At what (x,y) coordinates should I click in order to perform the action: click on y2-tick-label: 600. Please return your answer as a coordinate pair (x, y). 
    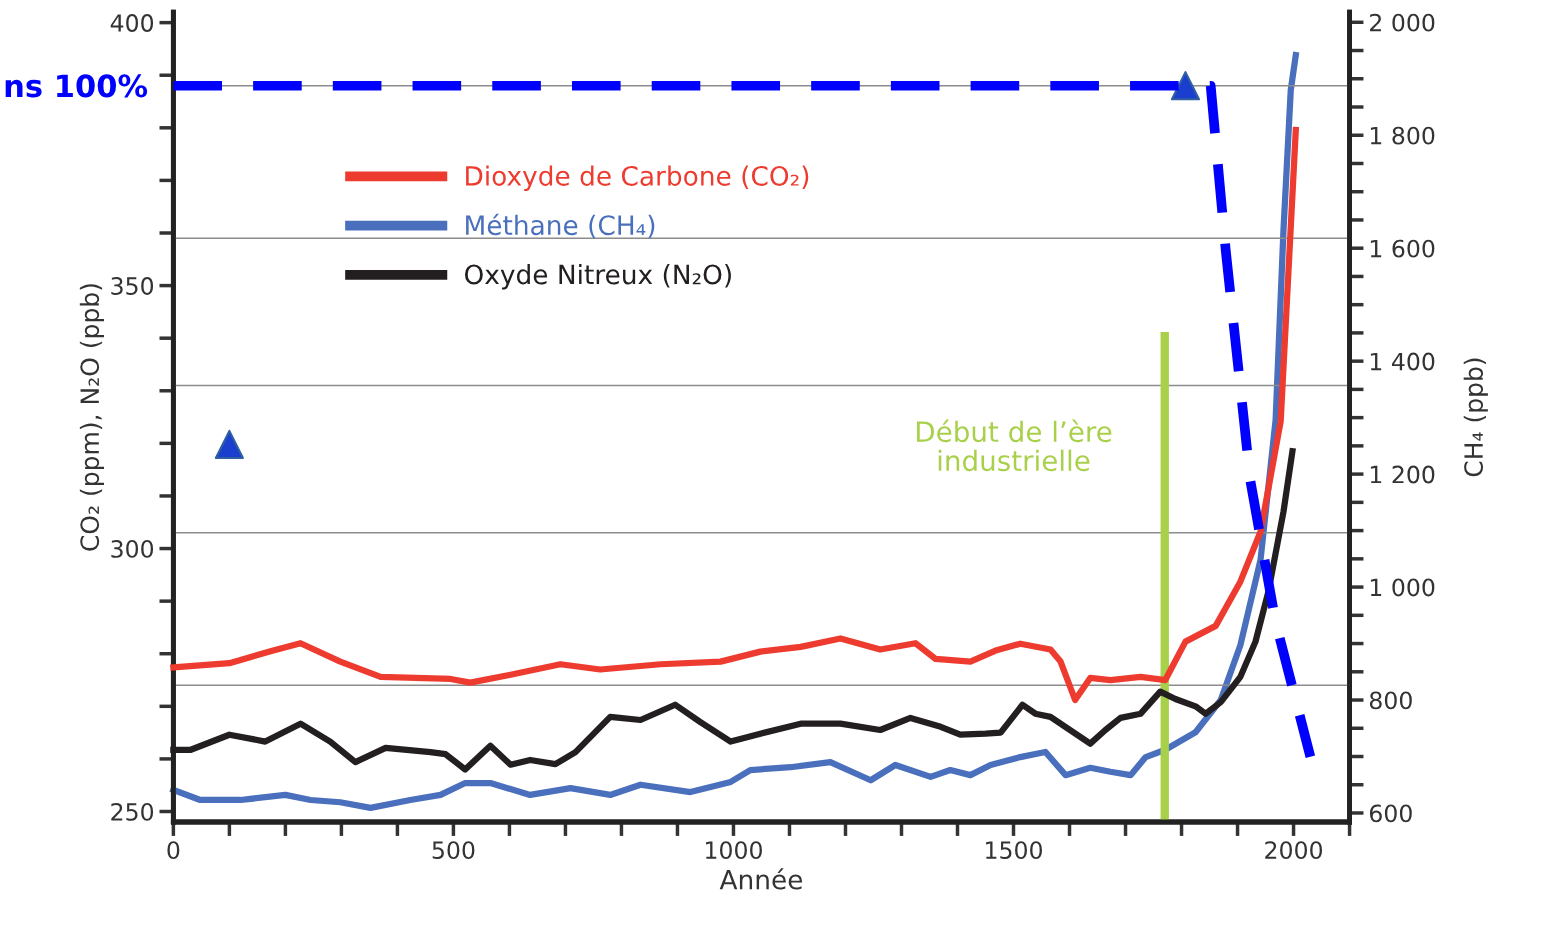
    Looking at the image, I should click on (1390, 813).